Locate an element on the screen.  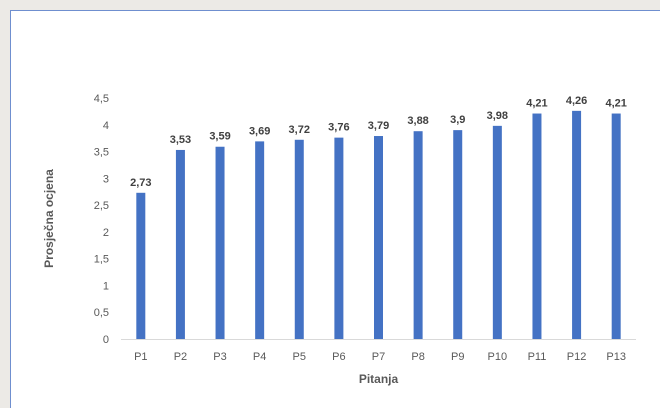
x-tick-label-p13: P13 is located at coordinates (616, 357).